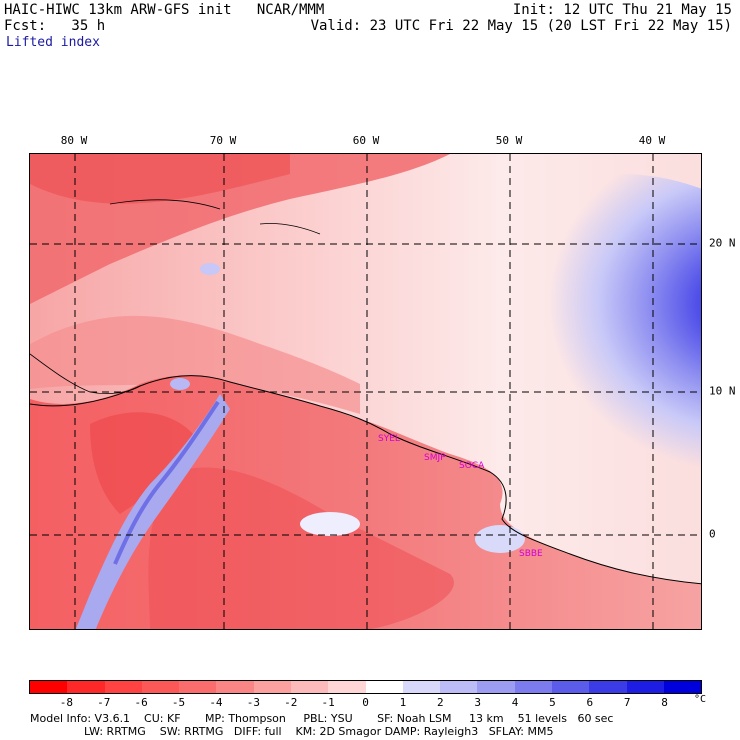 The image size is (740, 740). I want to click on colorbar-tick-label: -2, so click(291, 702).